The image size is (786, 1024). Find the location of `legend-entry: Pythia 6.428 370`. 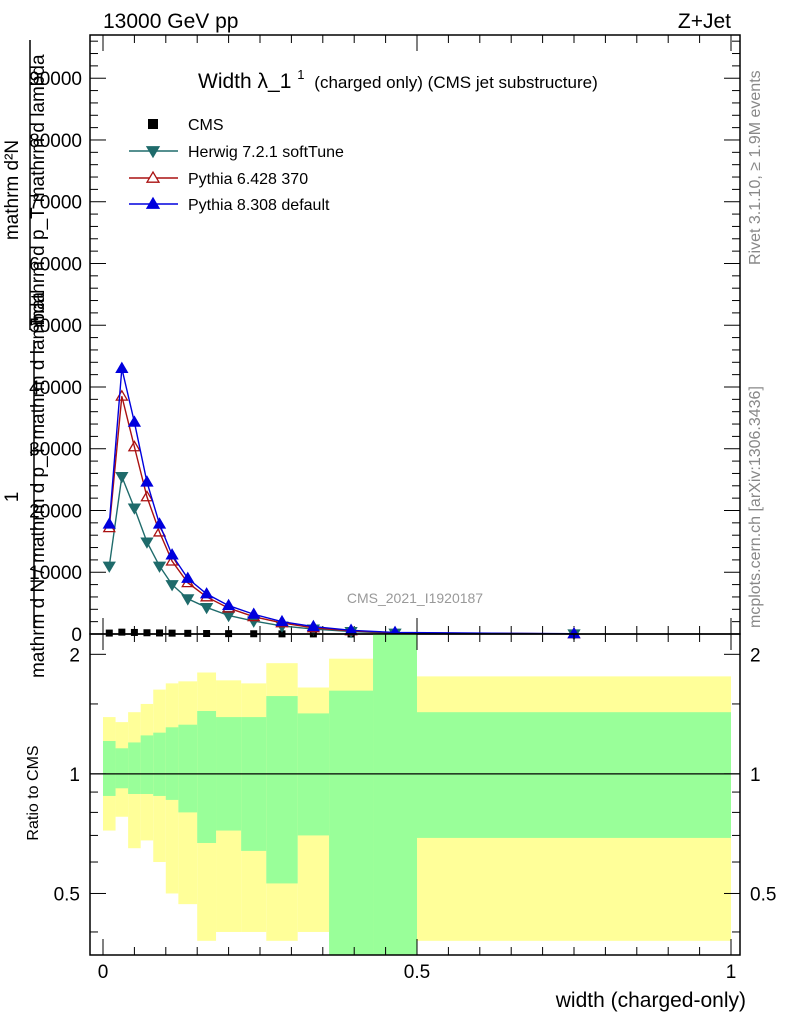

legend-entry: Pythia 6.428 370 is located at coordinates (218, 179).